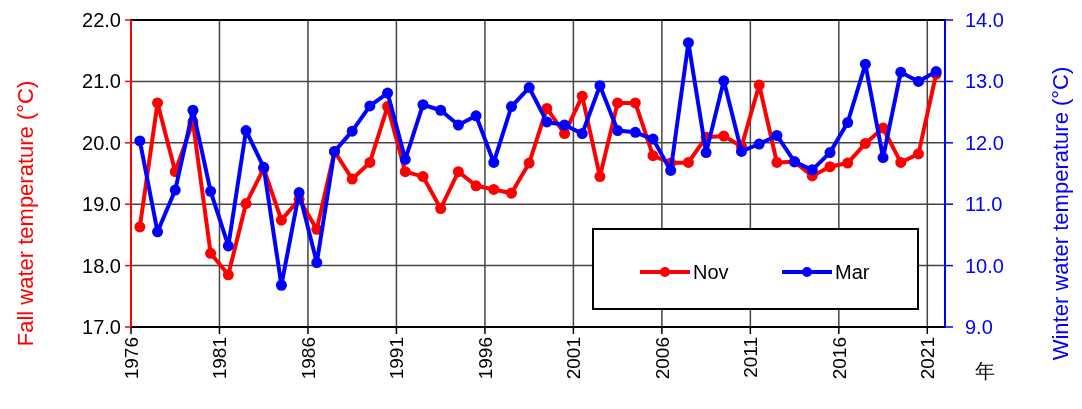 The height and width of the screenshot is (409, 1082). What do you see at coordinates (220, 358) in the screenshot?
I see `xtick: 1981` at bounding box center [220, 358].